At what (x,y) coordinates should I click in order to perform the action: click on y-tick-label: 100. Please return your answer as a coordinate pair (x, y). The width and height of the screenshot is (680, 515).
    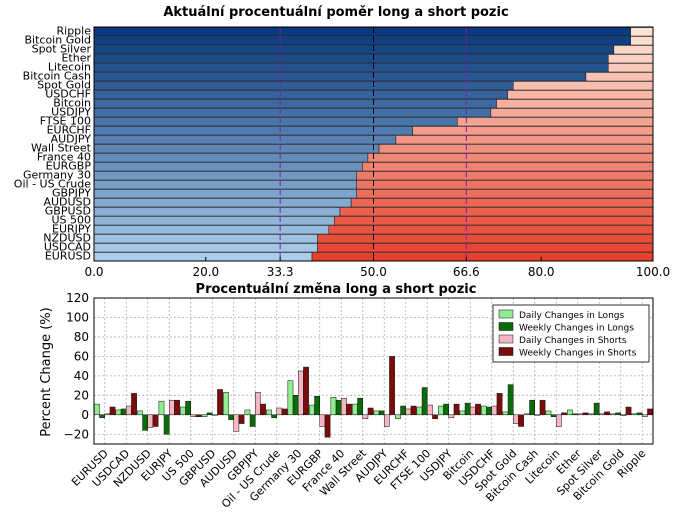
    Looking at the image, I should click on (77, 317).